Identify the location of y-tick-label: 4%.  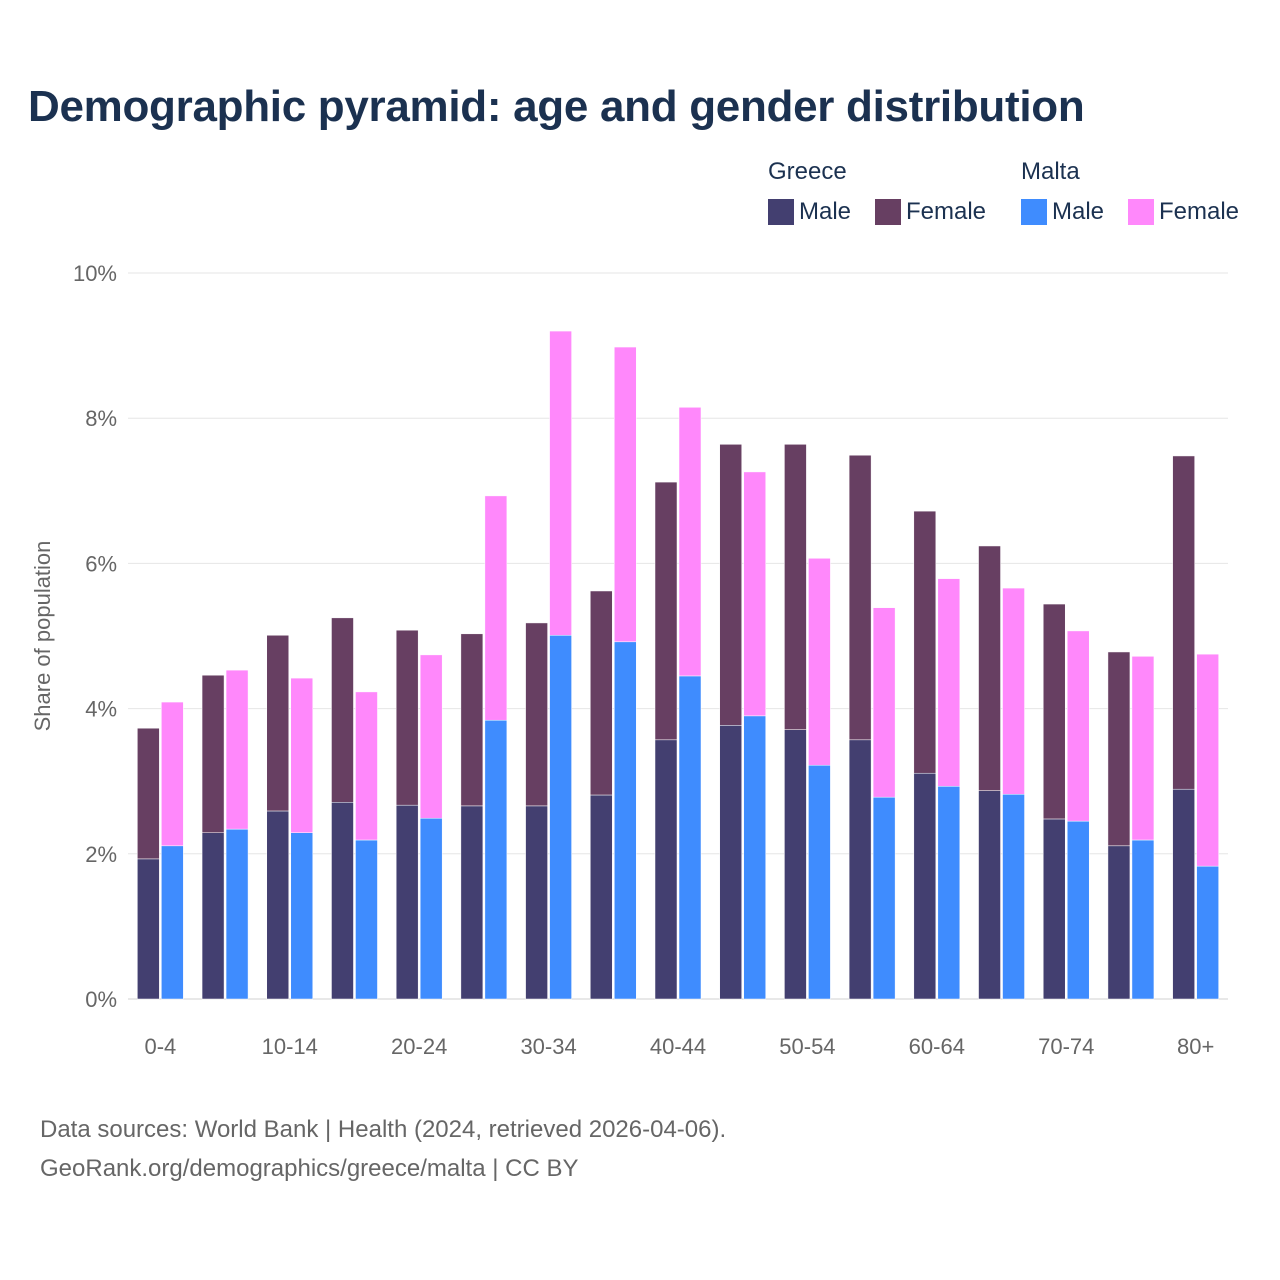
(101, 709).